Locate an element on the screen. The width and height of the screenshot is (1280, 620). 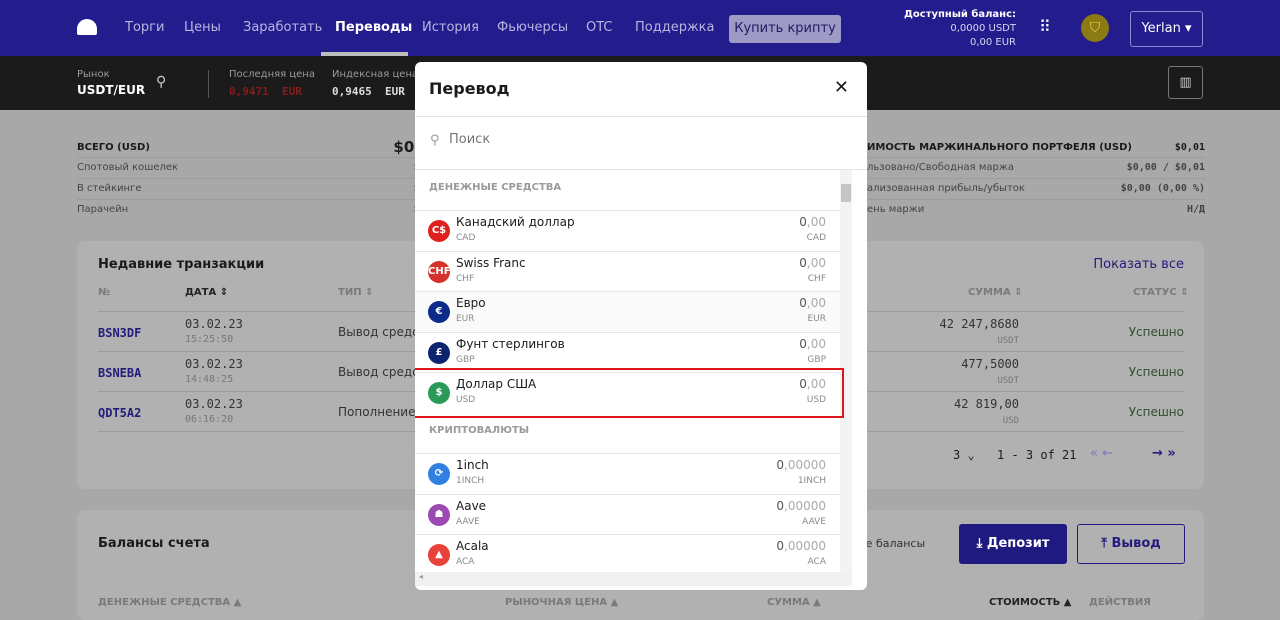
scrollbar-thumb is located at coordinates (846, 193).